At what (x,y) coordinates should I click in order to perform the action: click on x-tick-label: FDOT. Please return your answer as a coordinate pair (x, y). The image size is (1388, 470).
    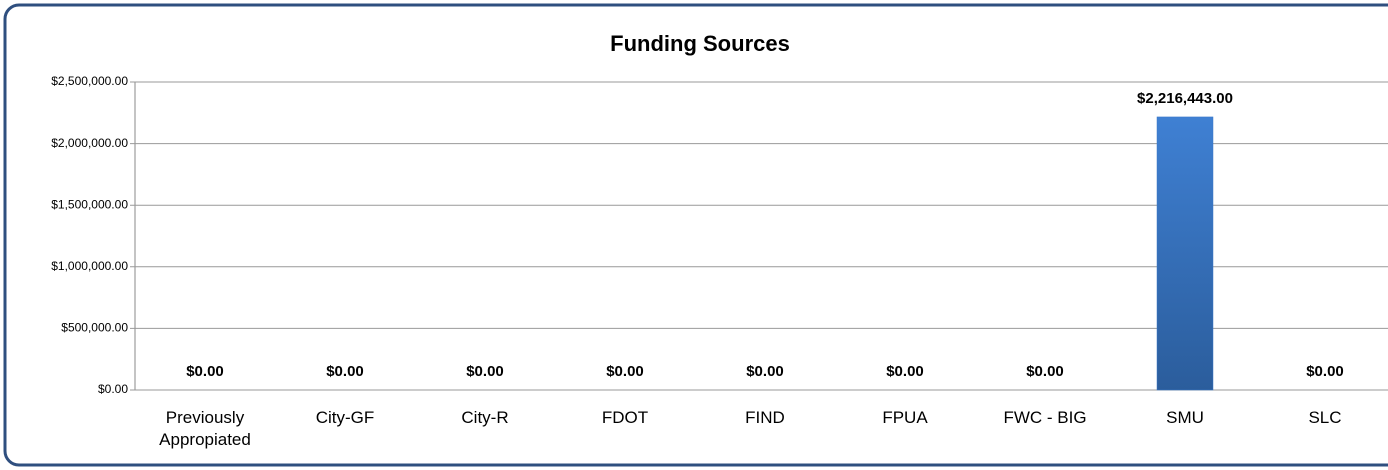
    Looking at the image, I should click on (625, 417).